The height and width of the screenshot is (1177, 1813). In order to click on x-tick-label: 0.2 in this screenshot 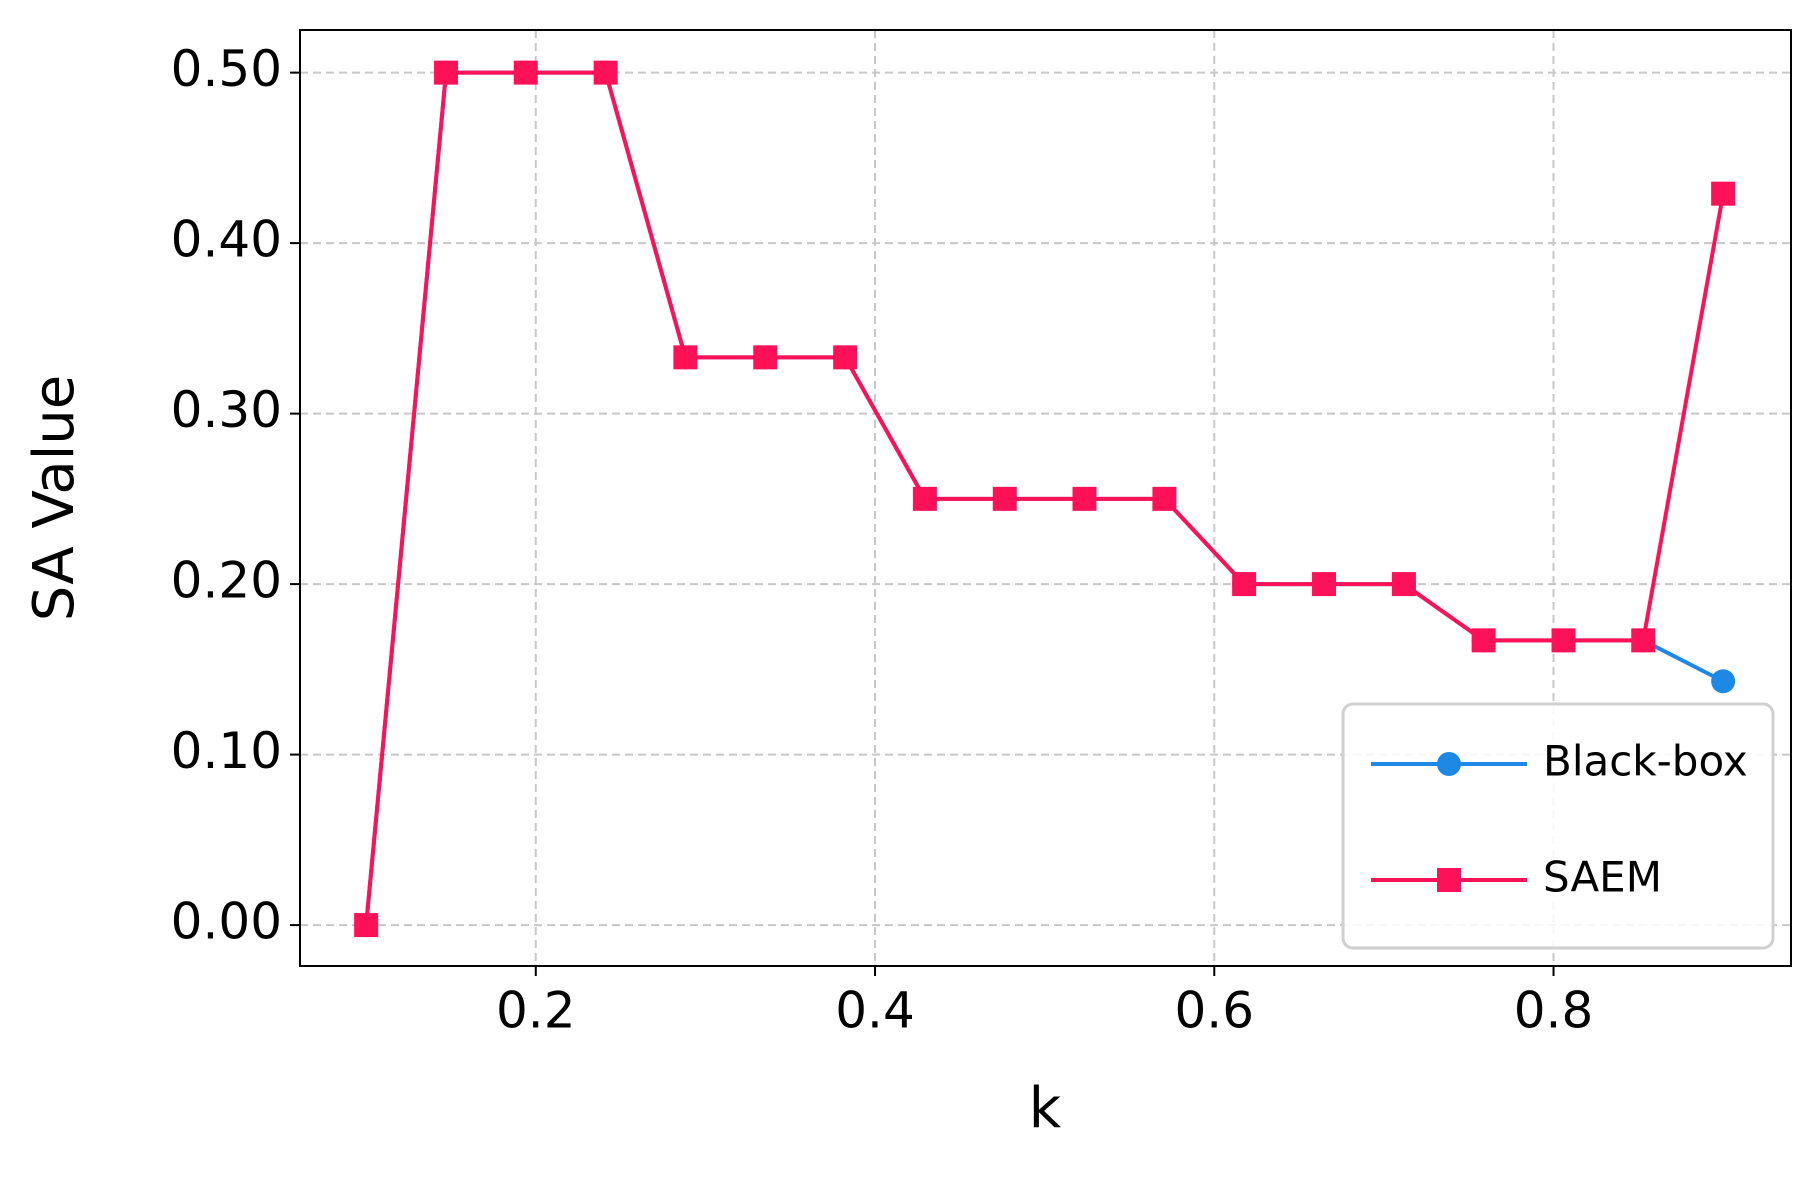, I will do `click(536, 1011)`.